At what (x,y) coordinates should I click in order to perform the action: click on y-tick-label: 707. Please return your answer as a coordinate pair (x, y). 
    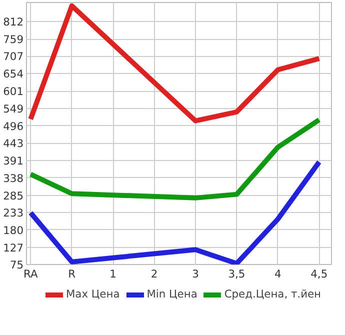
    Looking at the image, I should click on (13, 57).